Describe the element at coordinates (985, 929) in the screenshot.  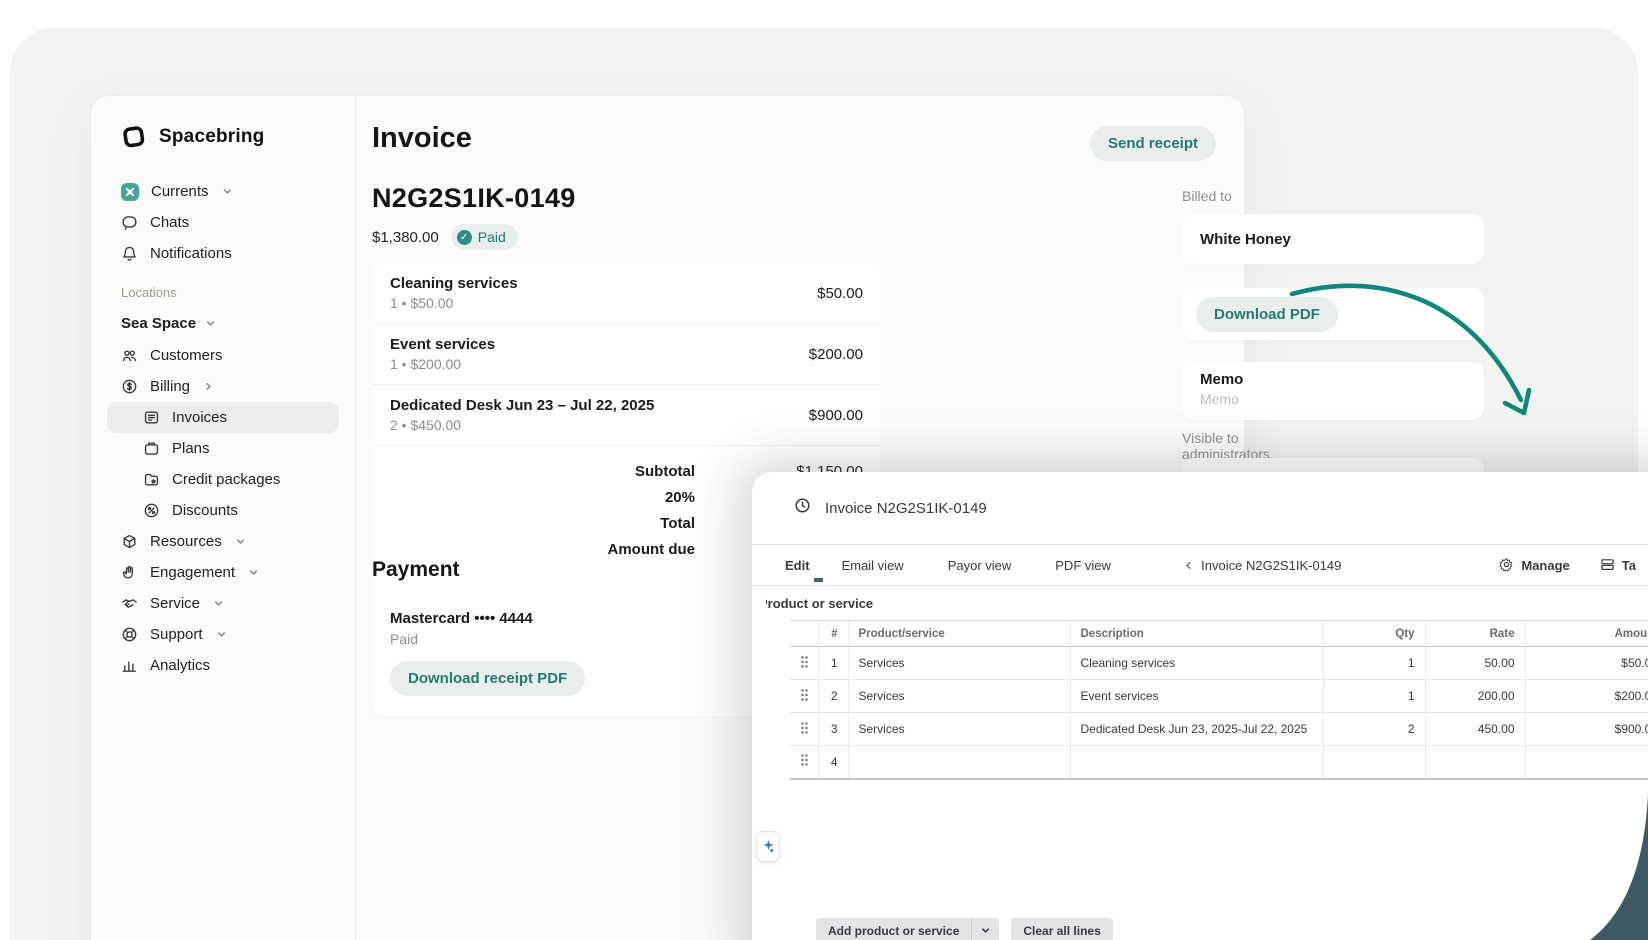
I see `chevron-down-icon` at that location.